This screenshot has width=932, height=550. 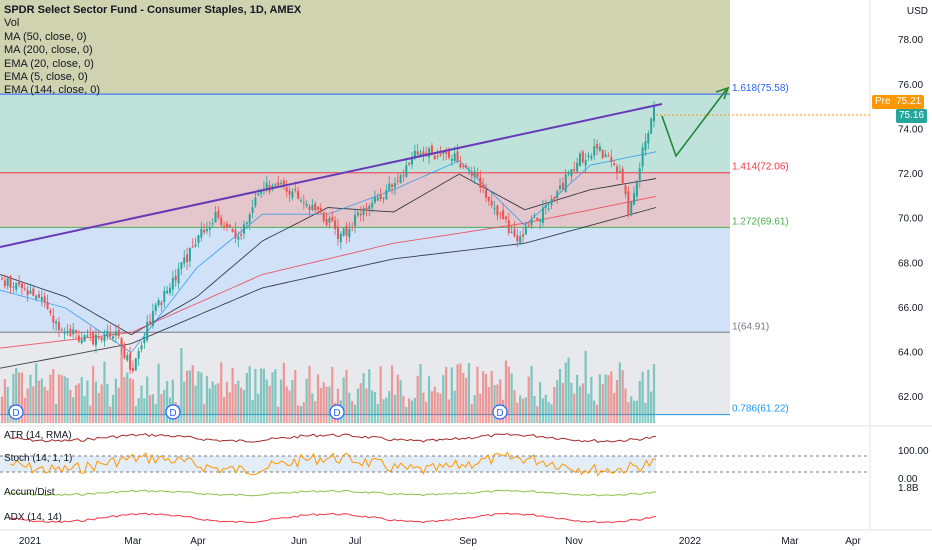 What do you see at coordinates (12, 23) in the screenshot?
I see `indicator-vol: Vol` at bounding box center [12, 23].